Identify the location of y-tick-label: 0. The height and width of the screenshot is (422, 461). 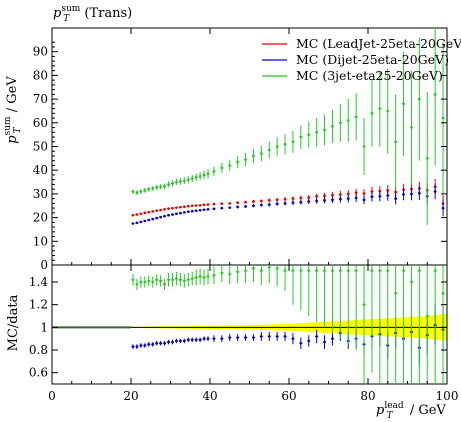
(44, 265).